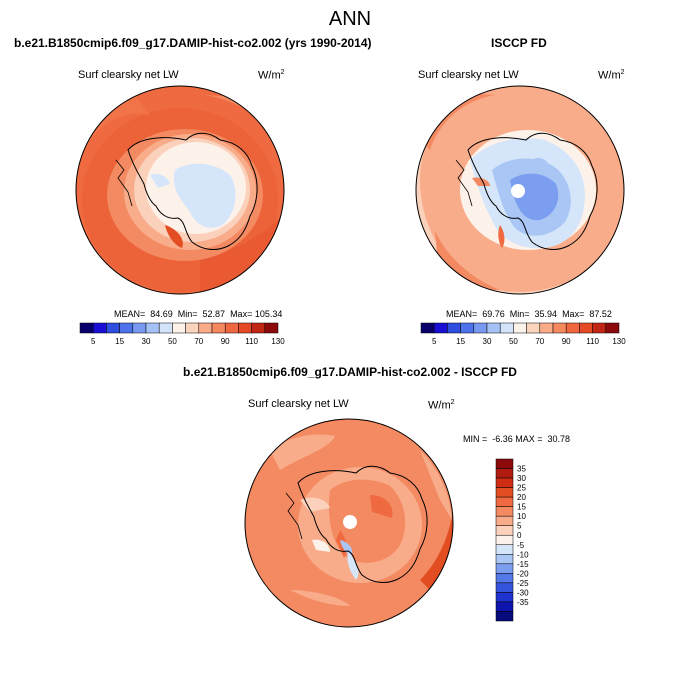 This screenshot has width=700, height=700. Describe the element at coordinates (128, 75) in the screenshot. I see `left-variable-label: Surf clearsky net LW` at that location.